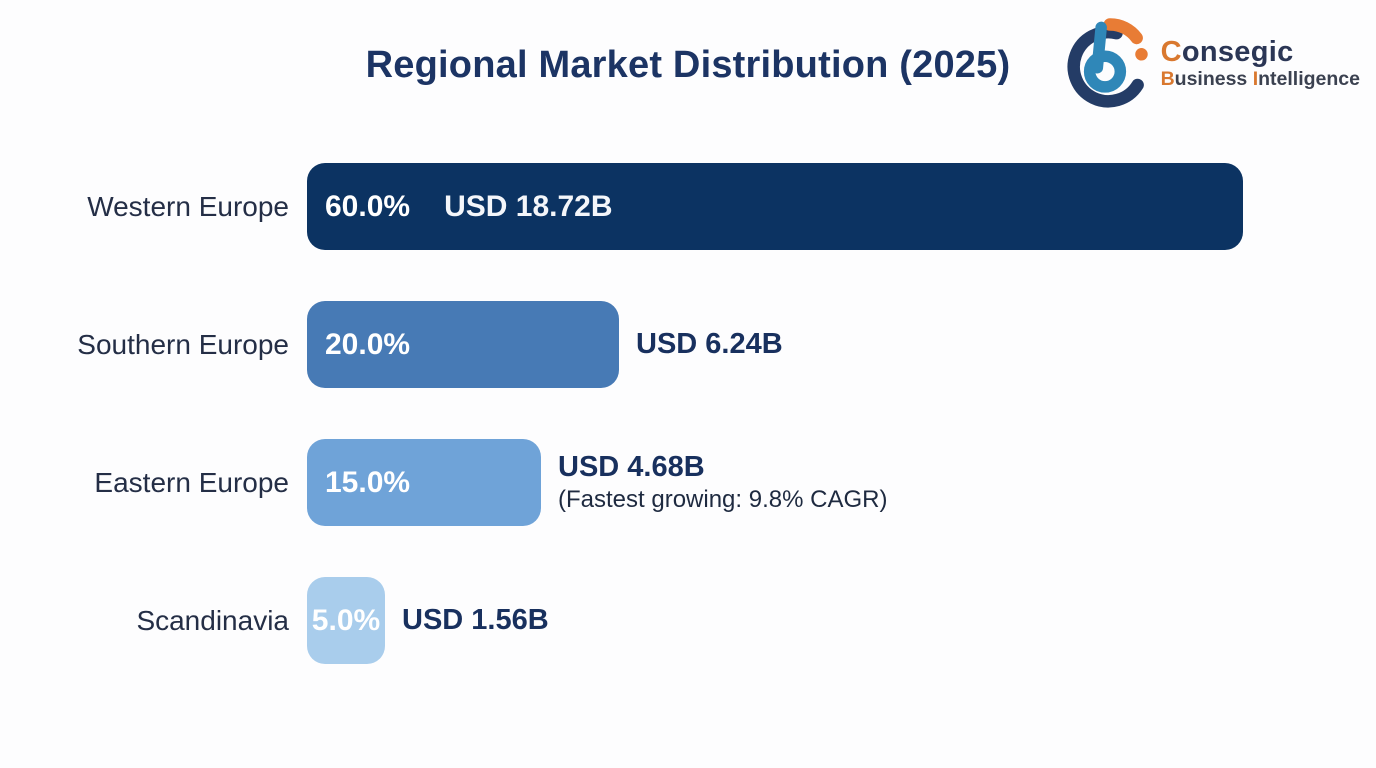 The width and height of the screenshot is (1376, 768). I want to click on bar-value-inside-label: USD 18.72B, so click(528, 206).